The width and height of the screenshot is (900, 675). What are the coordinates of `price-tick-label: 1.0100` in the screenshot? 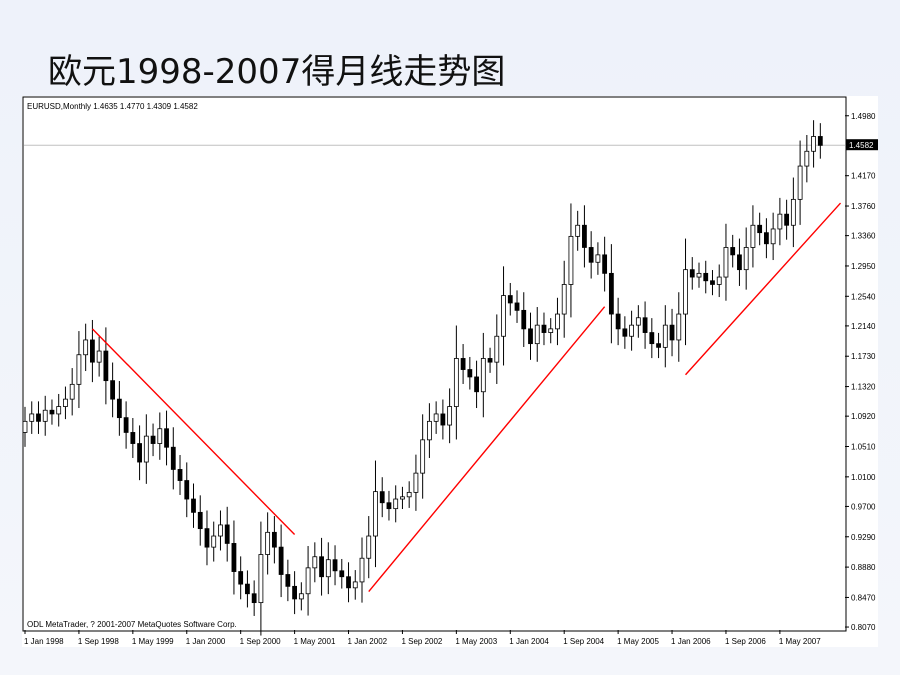 It's located at (863, 477).